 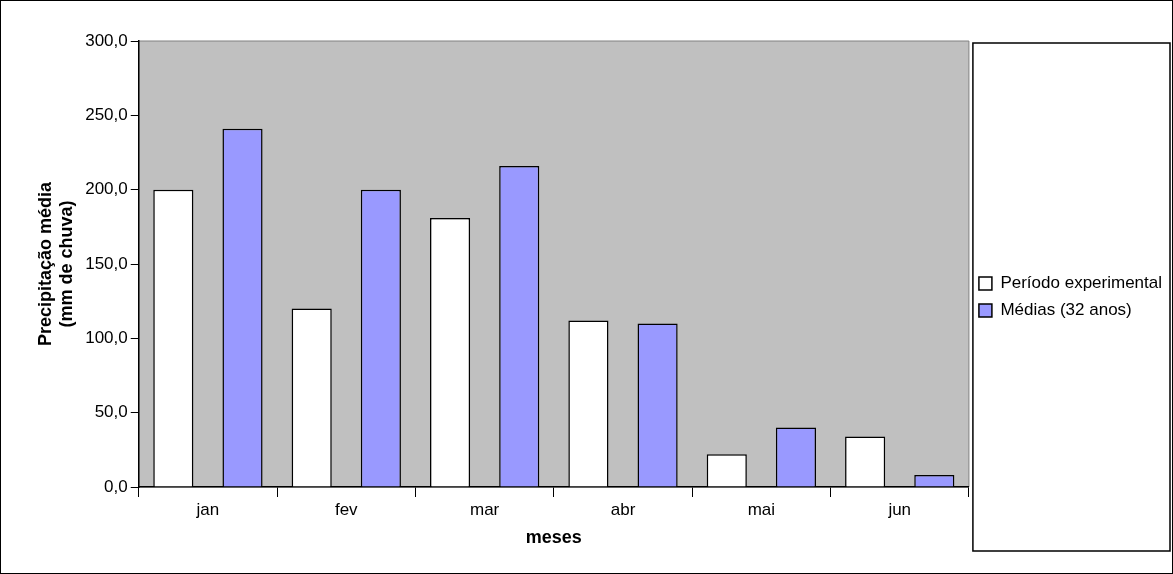 I want to click on y-tick-label: 300,0, so click(x=106, y=40).